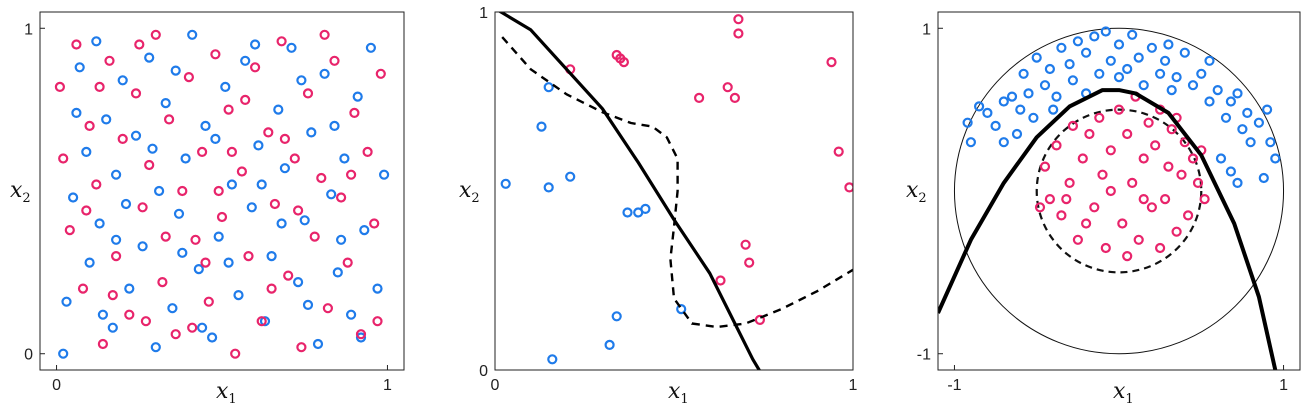 The image size is (1311, 407). Describe the element at coordinates (56, 385) in the screenshot. I see `x-tick-label: 0` at that location.